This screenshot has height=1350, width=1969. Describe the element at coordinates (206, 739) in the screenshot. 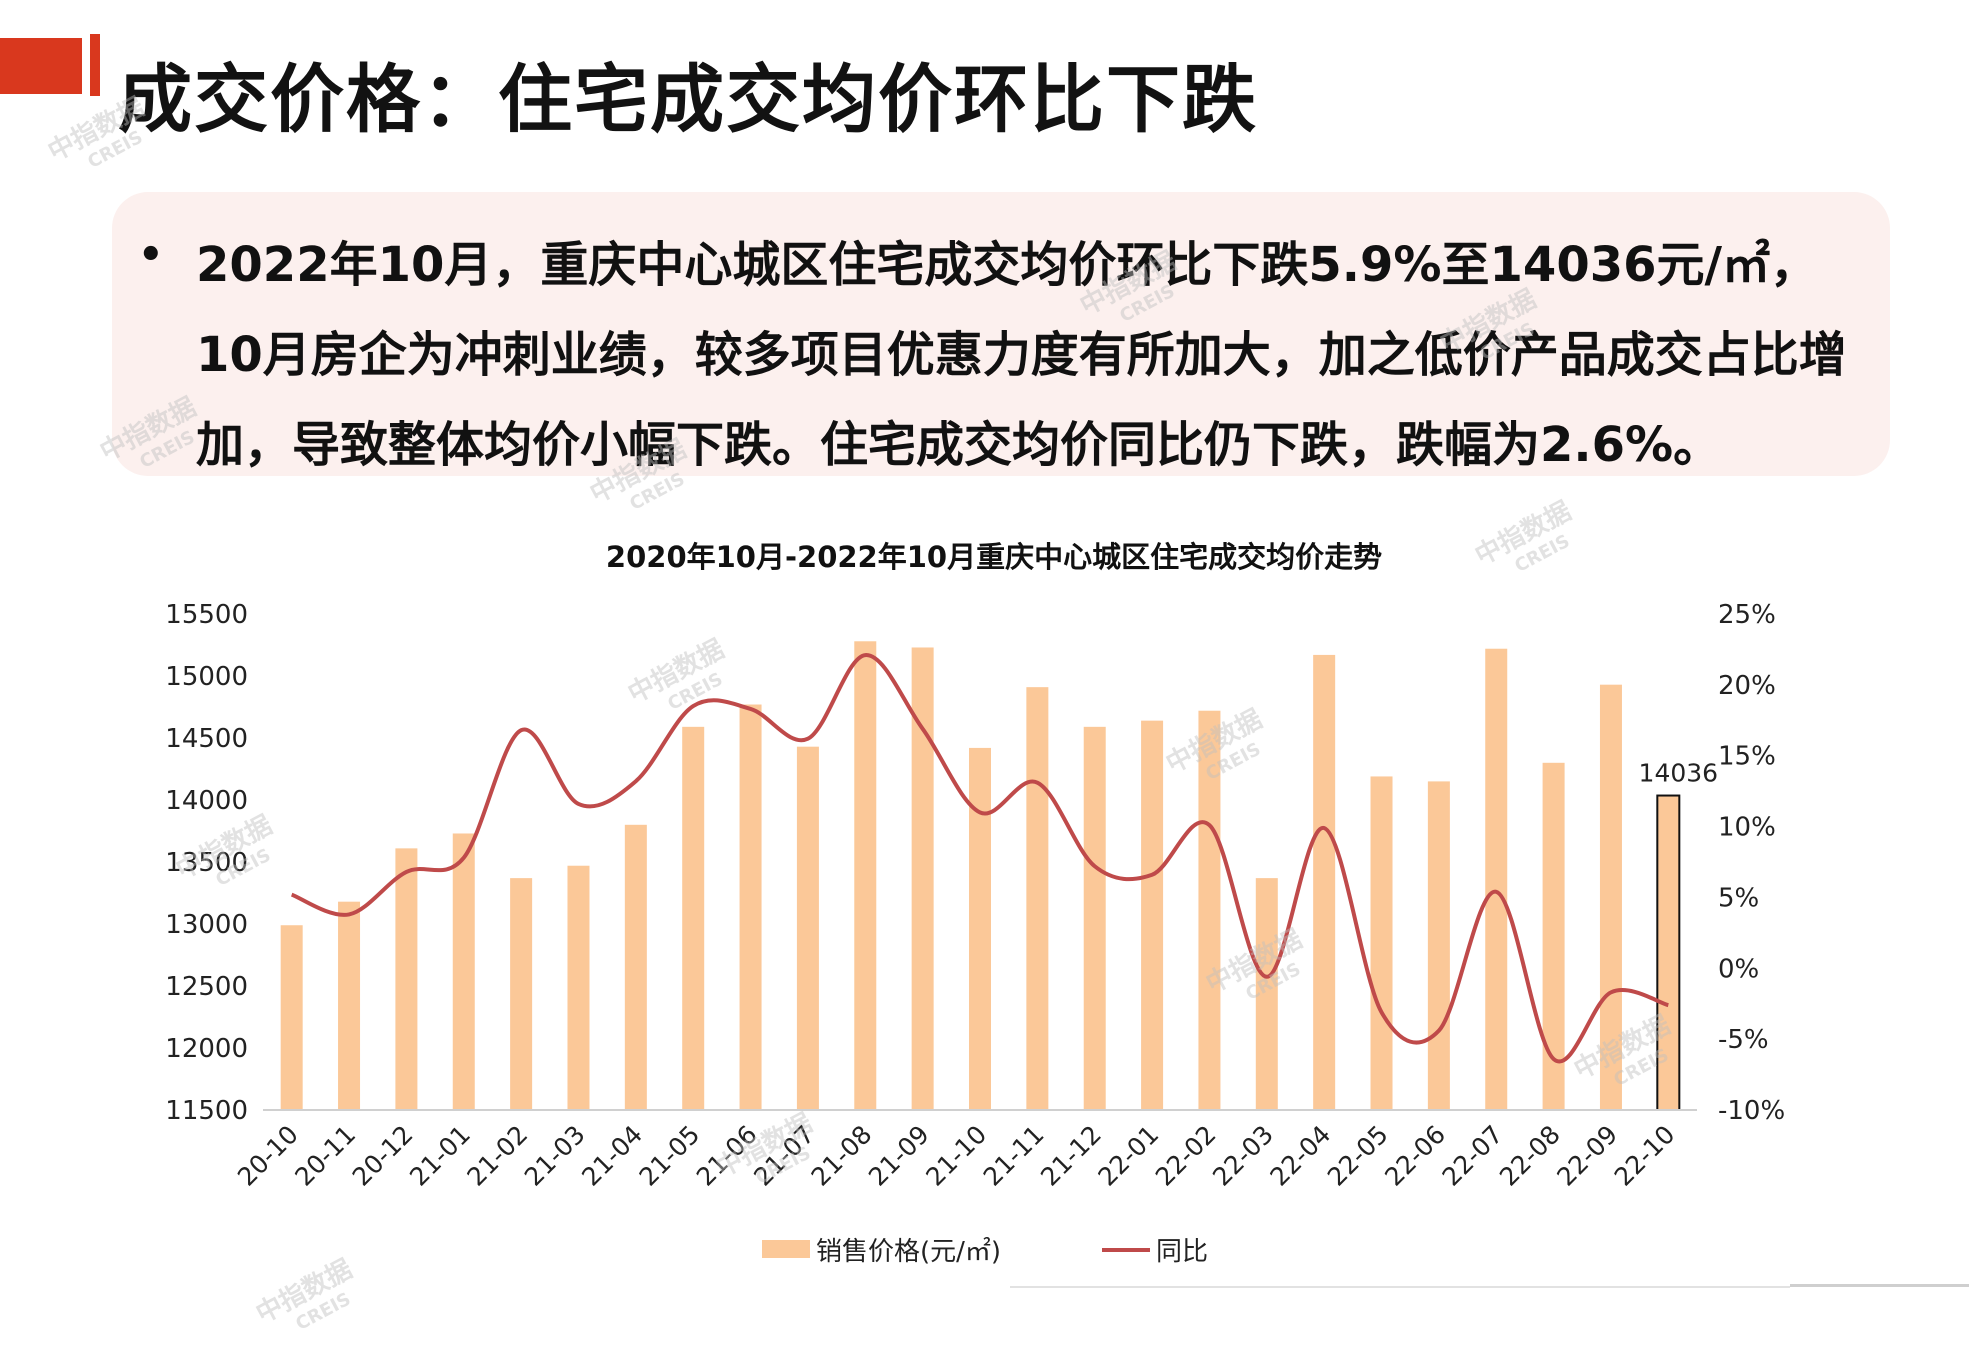

I see `y-left-tick-label: 14500` at that location.